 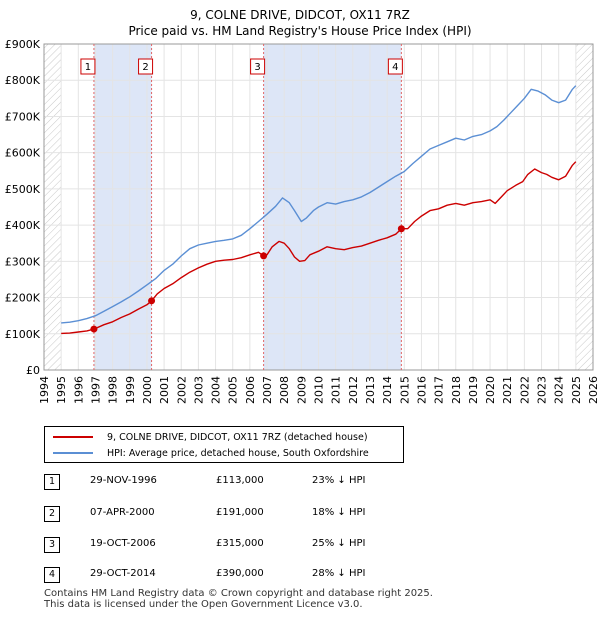 I want to click on x-tick-label: 2012, so click(x=353, y=390).